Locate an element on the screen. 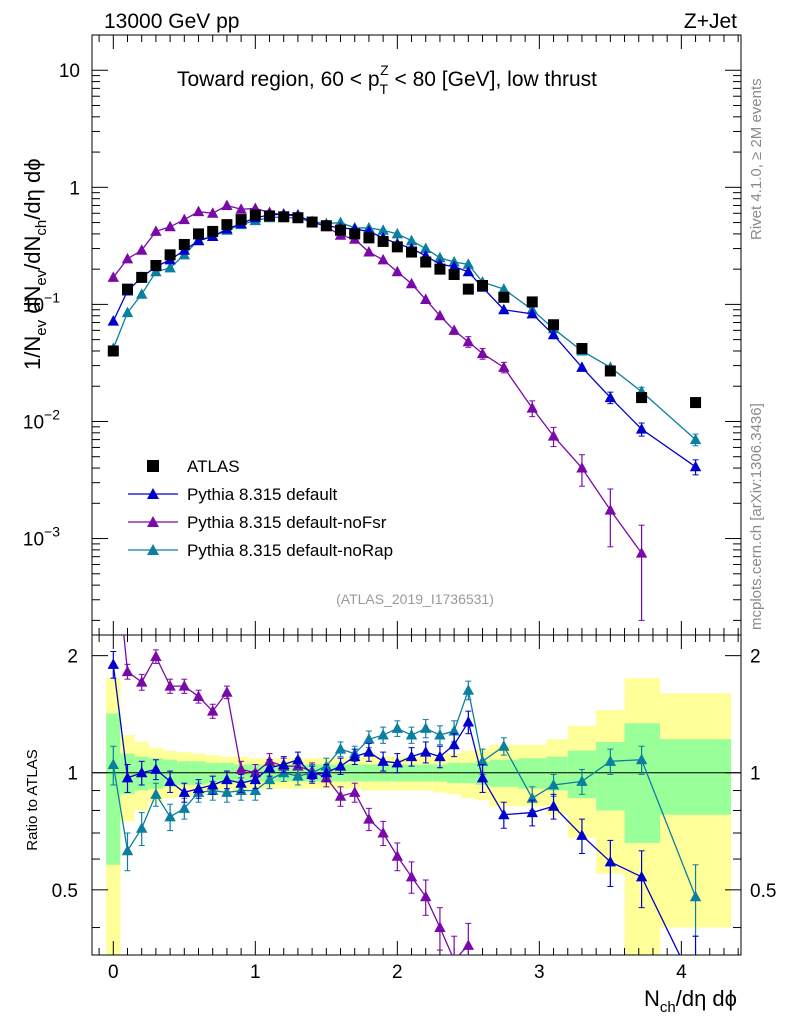  ratio-y-tick-label-right: 1 is located at coordinates (755, 774).